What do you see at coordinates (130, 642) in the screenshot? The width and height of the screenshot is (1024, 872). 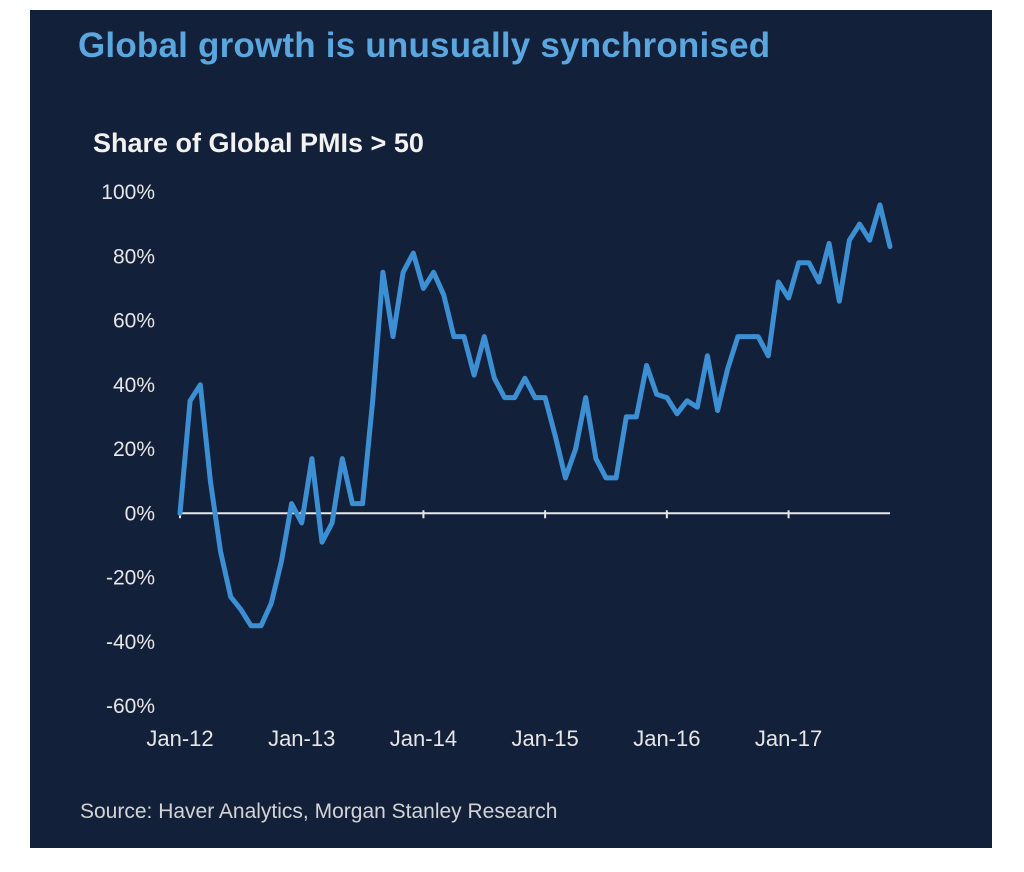 I see `y-tick-label: -40%` at bounding box center [130, 642].